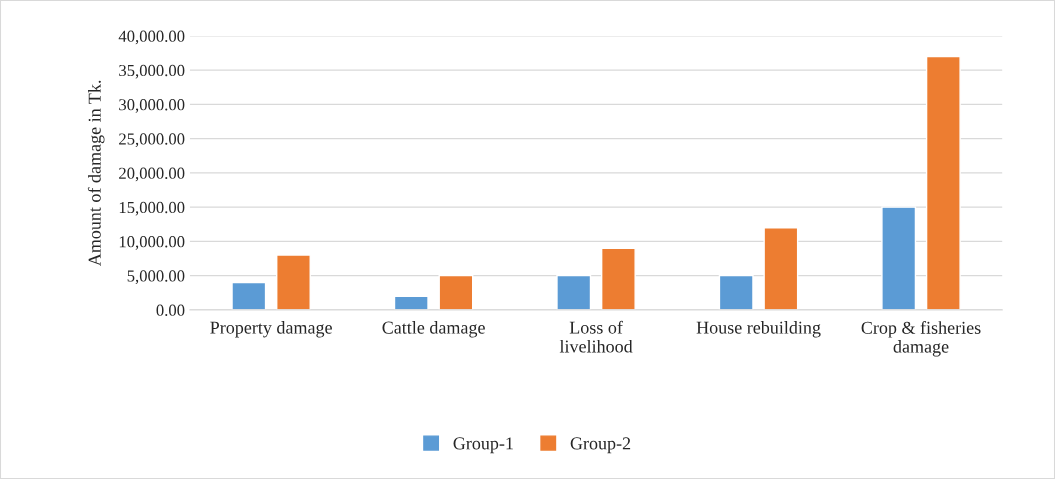 Image resolution: width=1055 pixels, height=479 pixels. What do you see at coordinates (152, 208) in the screenshot?
I see `y-tick-label: 15,000.00` at bounding box center [152, 208].